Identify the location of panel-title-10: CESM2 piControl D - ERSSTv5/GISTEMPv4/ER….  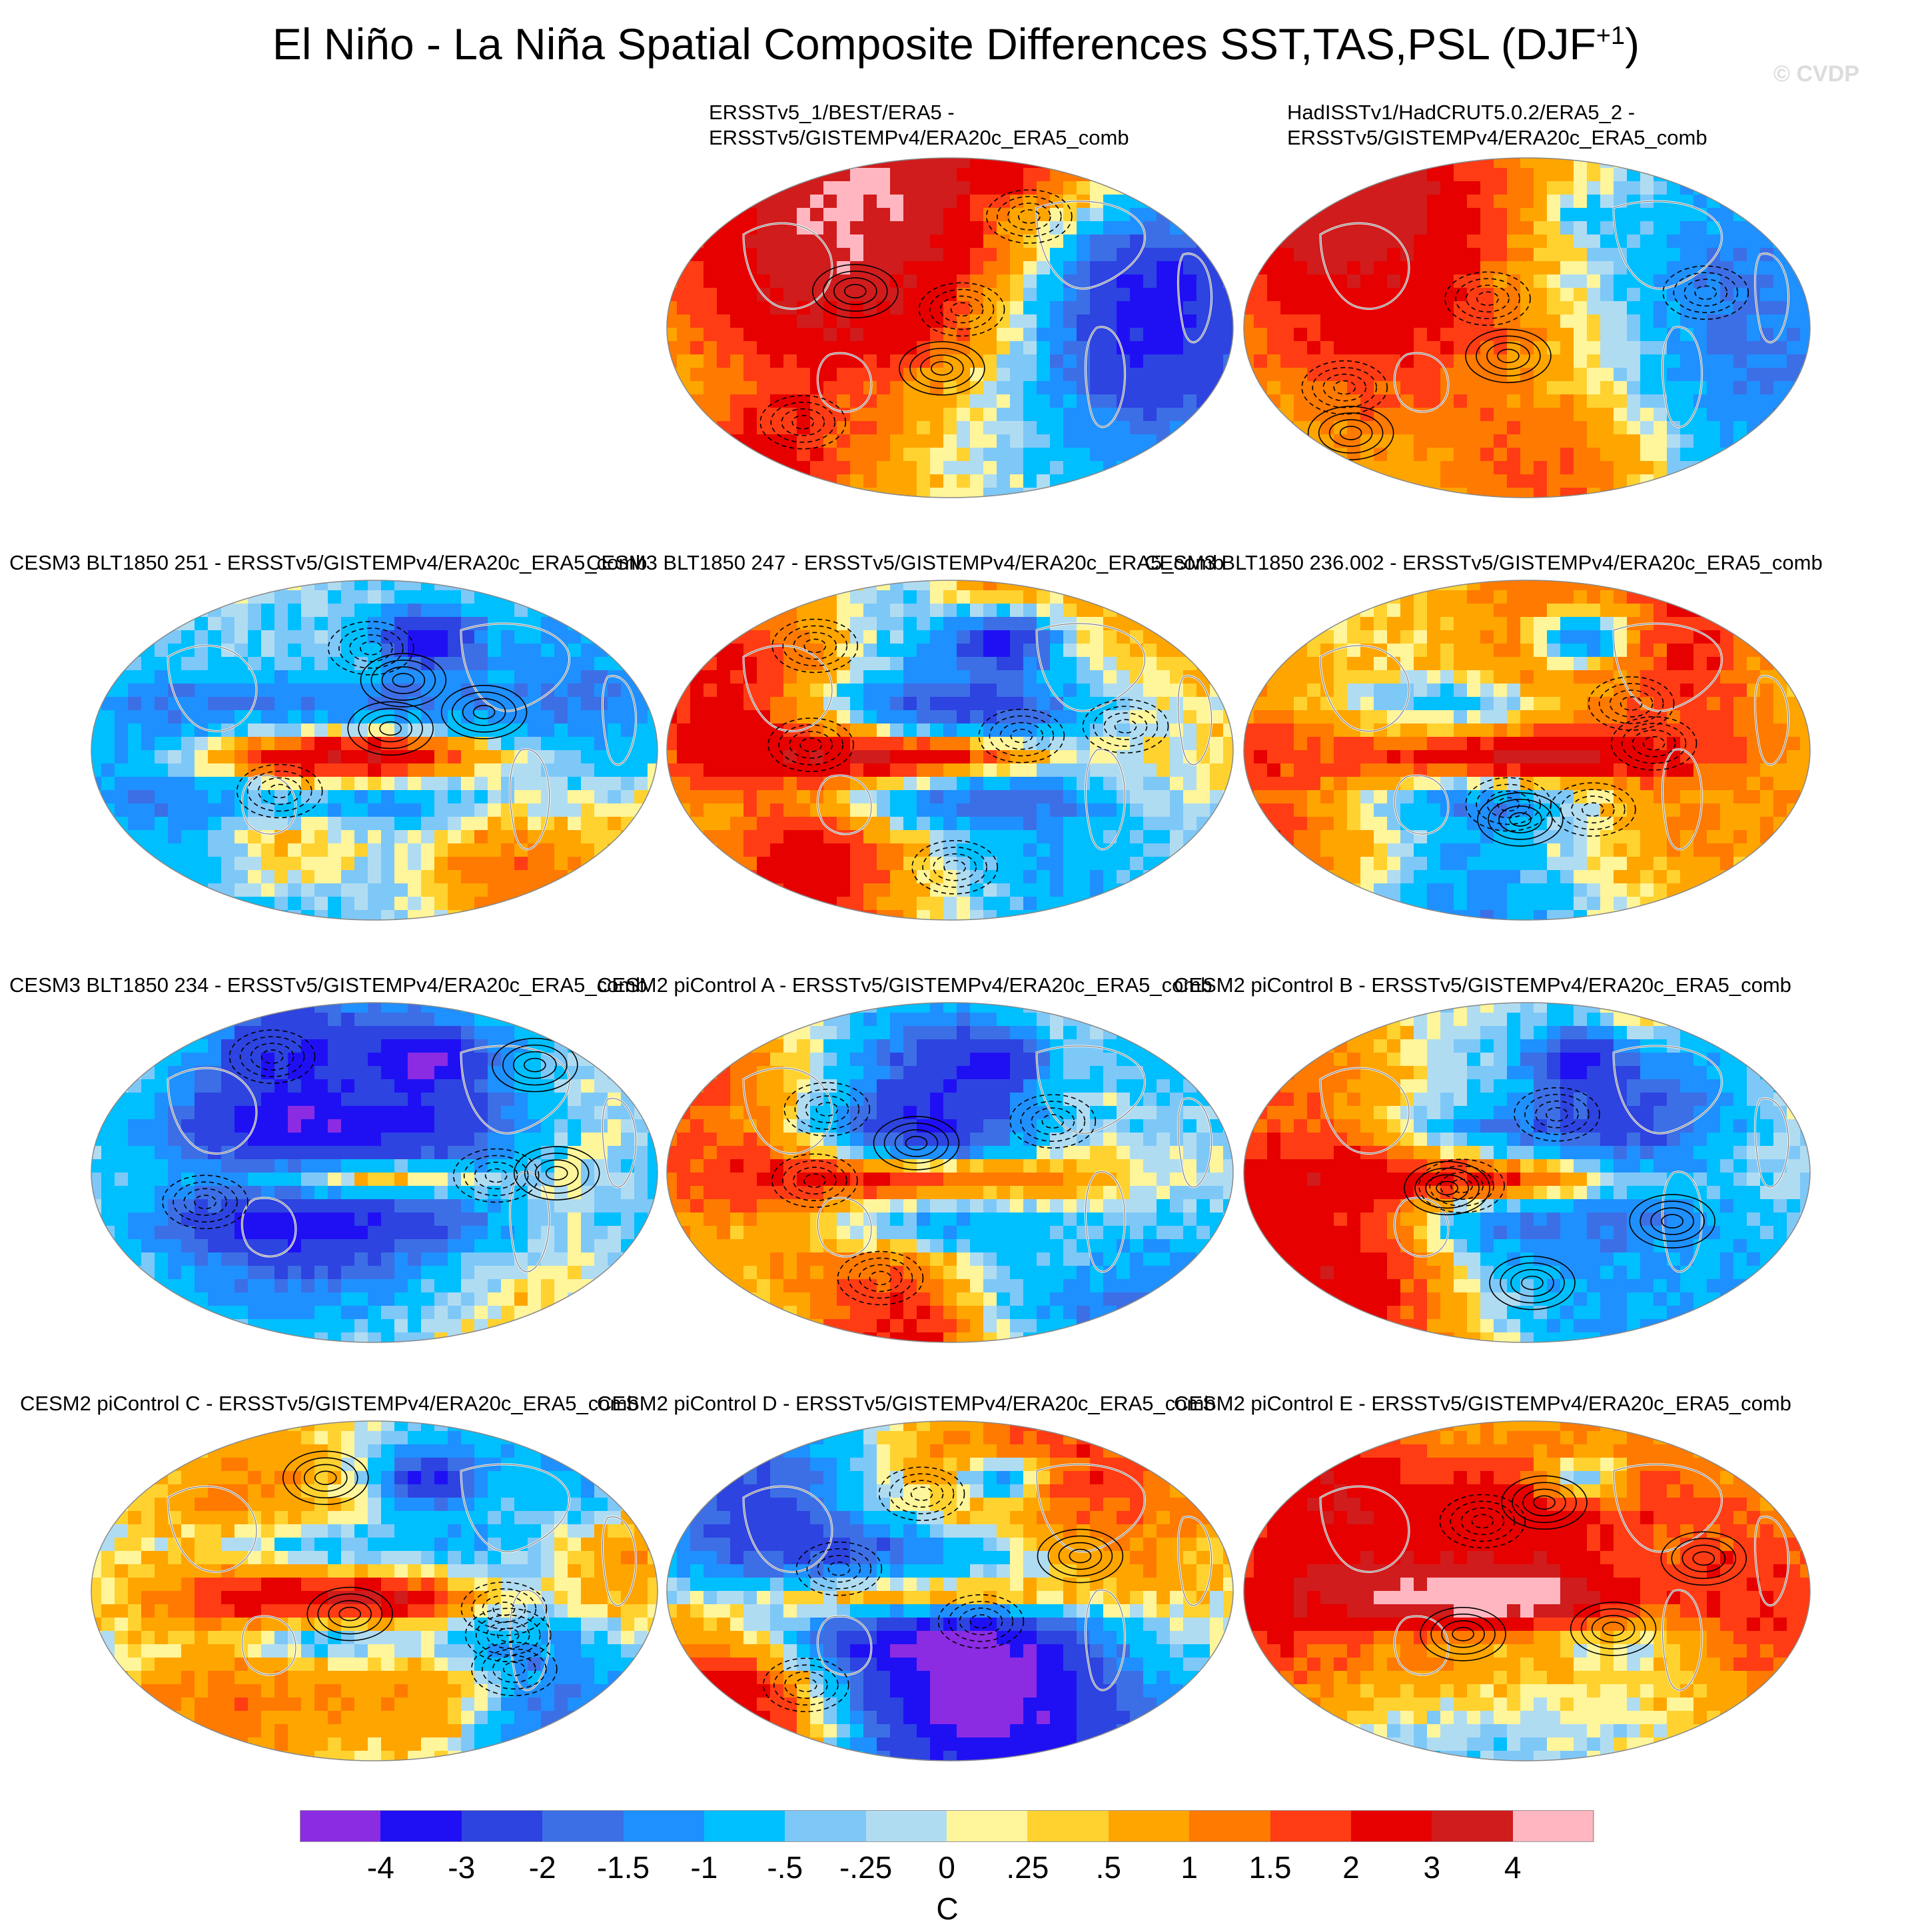
(906, 1403).